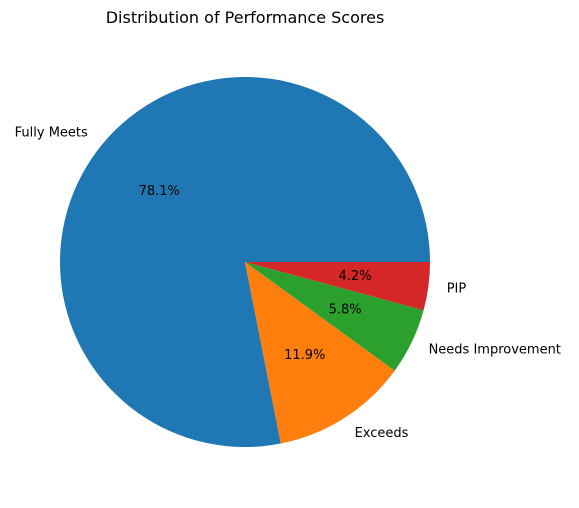 Image resolution: width=579 pixels, height=508 pixels. What do you see at coordinates (382, 433) in the screenshot?
I see `slice-label-exceeds: Exceeds` at bounding box center [382, 433].